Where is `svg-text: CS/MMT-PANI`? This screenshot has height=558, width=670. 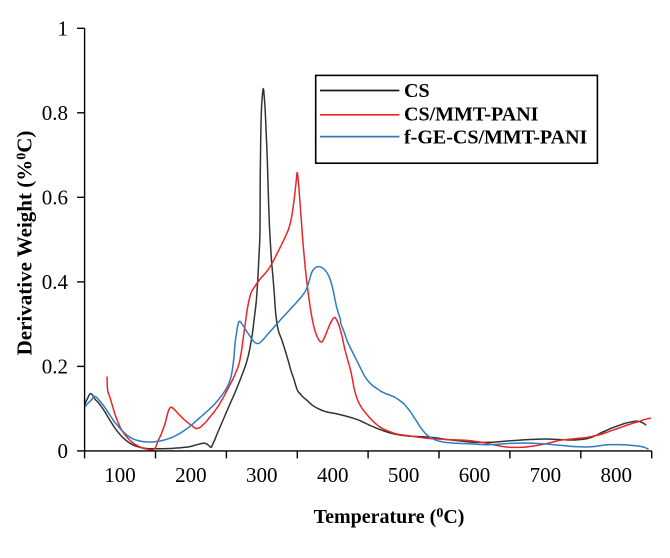
svg-text: CS/MMT-PANI is located at coordinates (471, 115).